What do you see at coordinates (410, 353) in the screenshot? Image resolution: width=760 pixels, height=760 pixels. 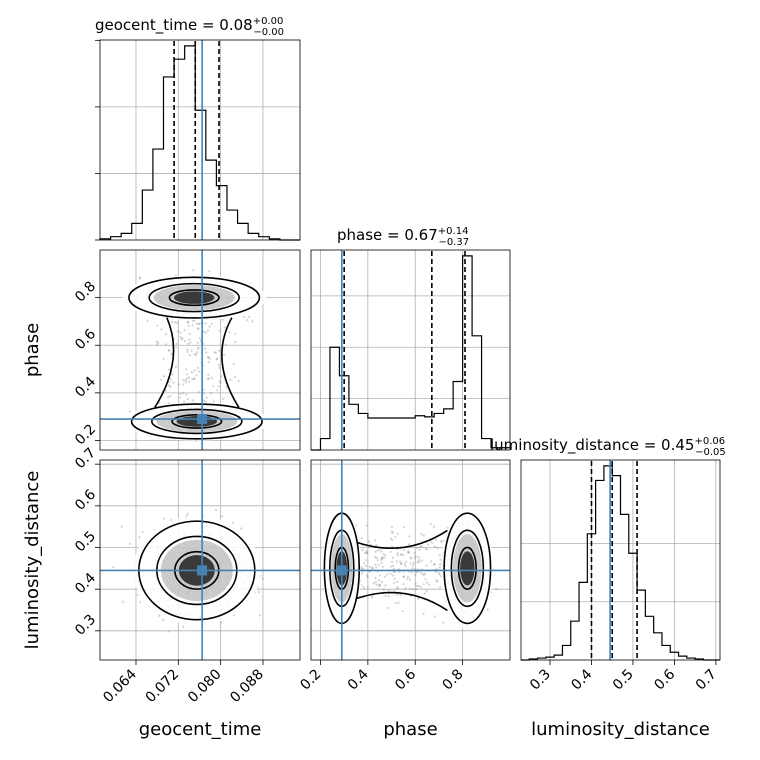 I see `histogram-phase` at bounding box center [410, 353].